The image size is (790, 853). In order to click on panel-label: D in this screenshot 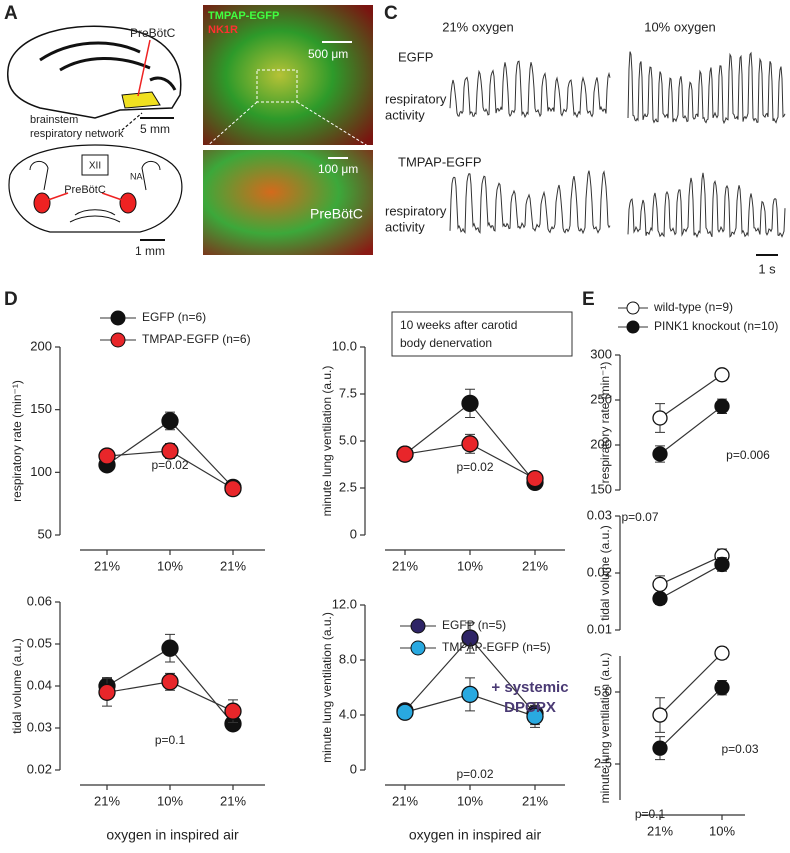, I will do `click(11, 299)`.